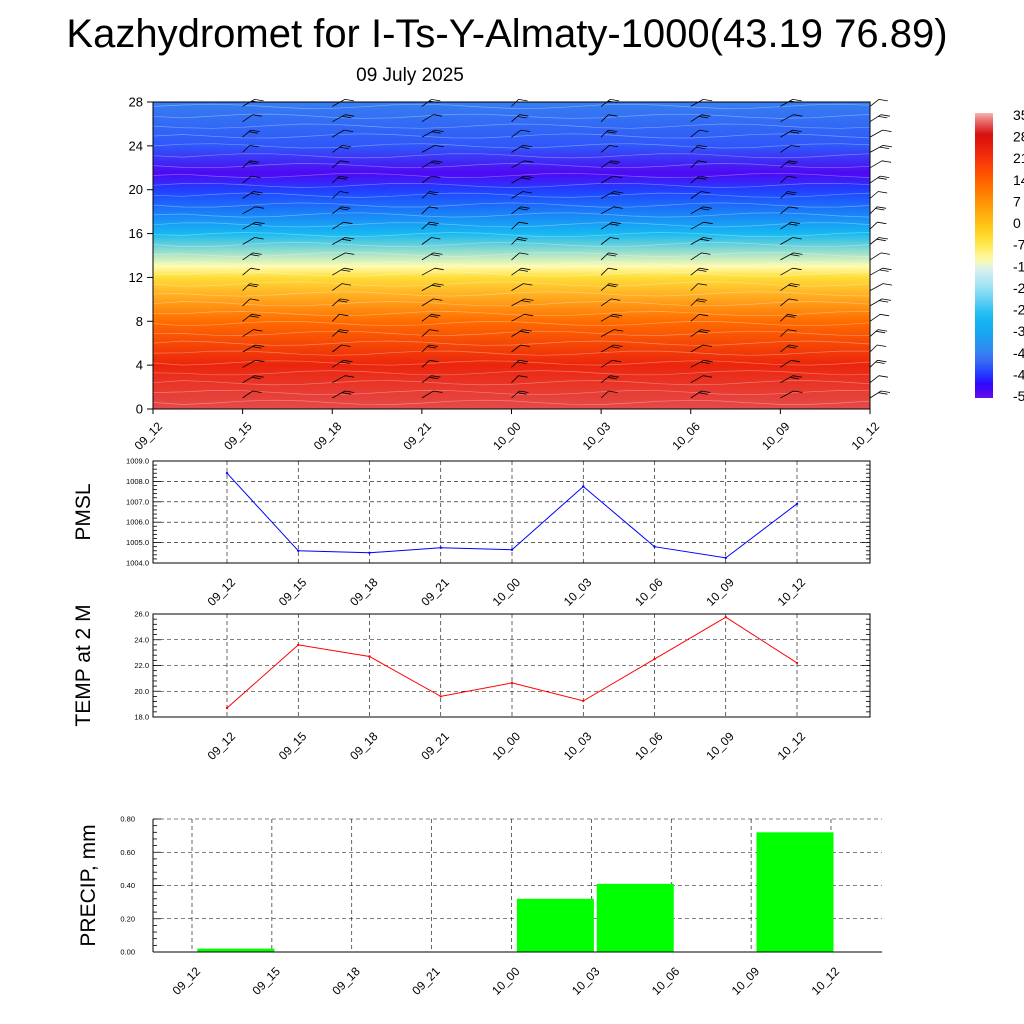  Describe the element at coordinates (127, 952) in the screenshot. I see `y-tick-label: 0.00` at that location.